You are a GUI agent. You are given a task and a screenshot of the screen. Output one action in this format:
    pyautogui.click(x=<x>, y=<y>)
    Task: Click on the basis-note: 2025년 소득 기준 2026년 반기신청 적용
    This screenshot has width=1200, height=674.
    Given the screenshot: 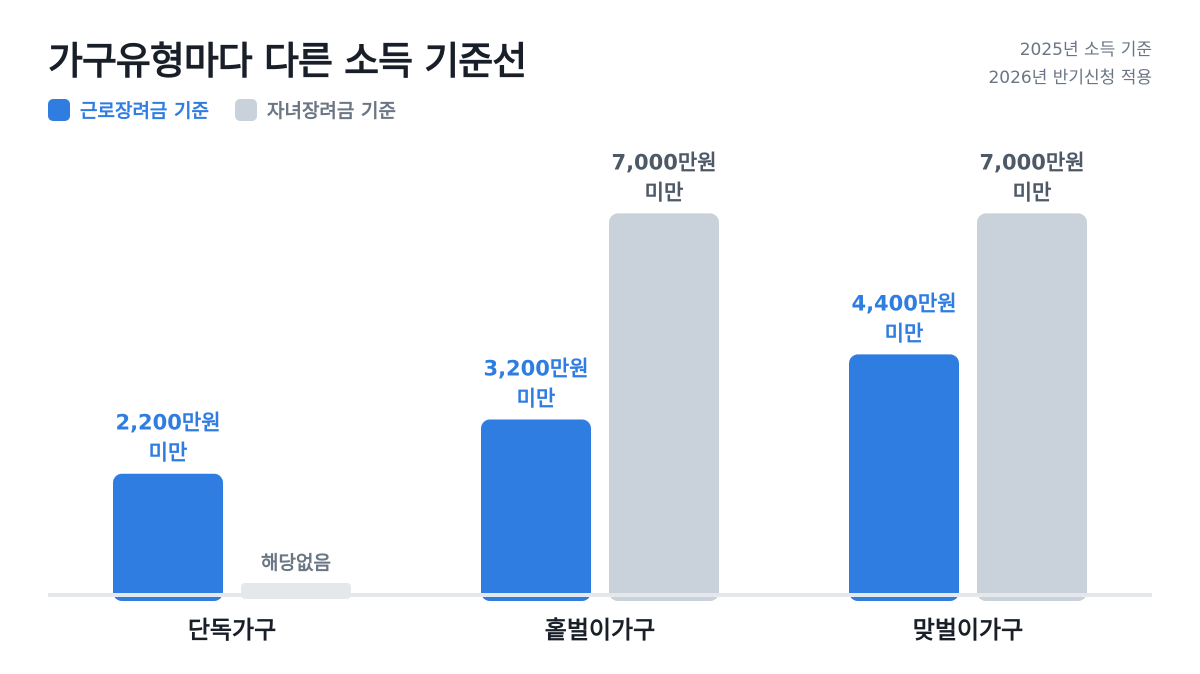 What is the action you would take?
    pyautogui.click(x=1070, y=64)
    